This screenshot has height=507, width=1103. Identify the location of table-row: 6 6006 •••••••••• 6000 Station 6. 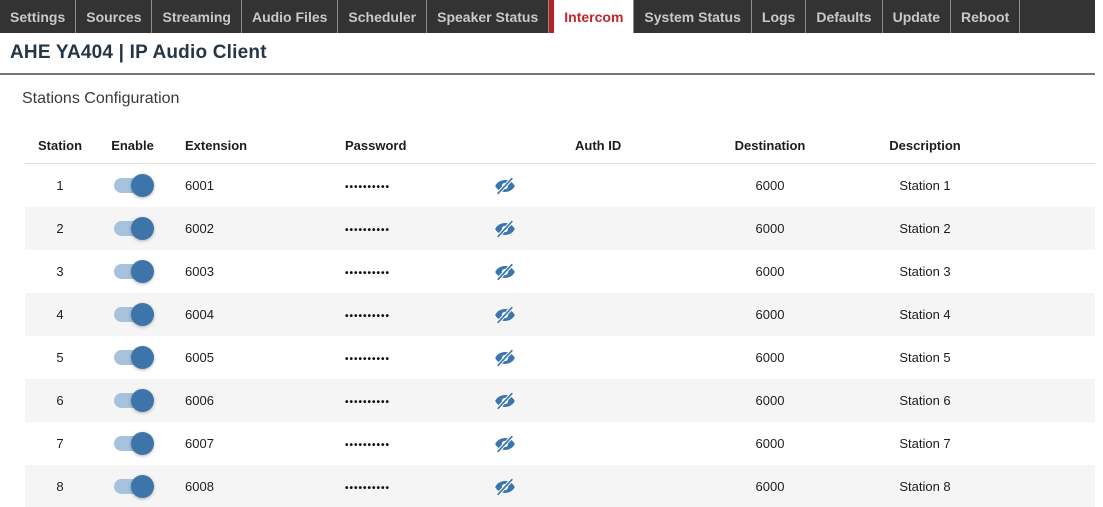
(560, 400).